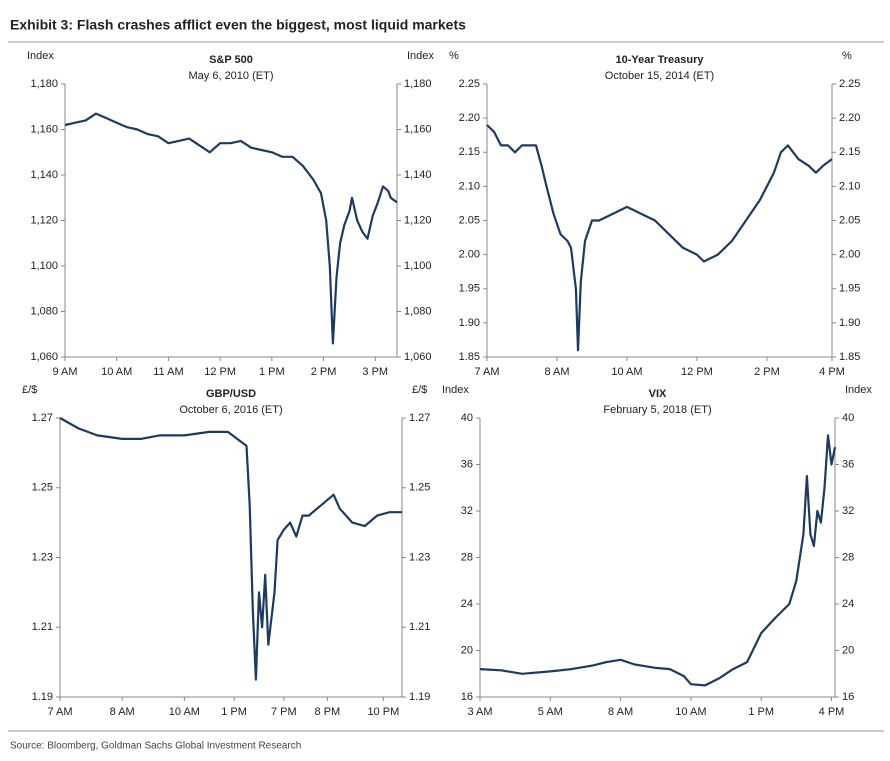 This screenshot has width=890, height=761. What do you see at coordinates (469, 289) in the screenshot?
I see `y-tick-label: 1.95` at bounding box center [469, 289].